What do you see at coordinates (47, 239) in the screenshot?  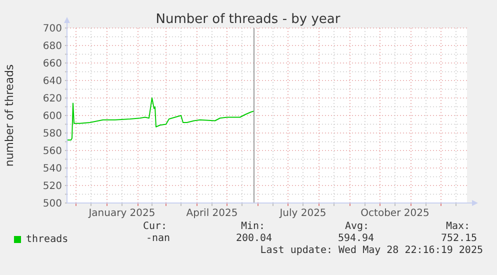 I see `legend-label: threads` at bounding box center [47, 239].